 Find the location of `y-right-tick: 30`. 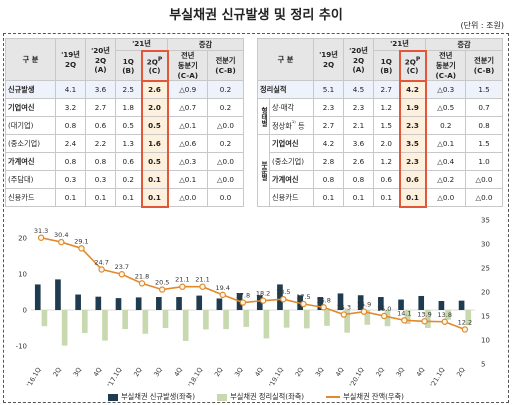

y-right-tick: 30 is located at coordinates (485, 245).